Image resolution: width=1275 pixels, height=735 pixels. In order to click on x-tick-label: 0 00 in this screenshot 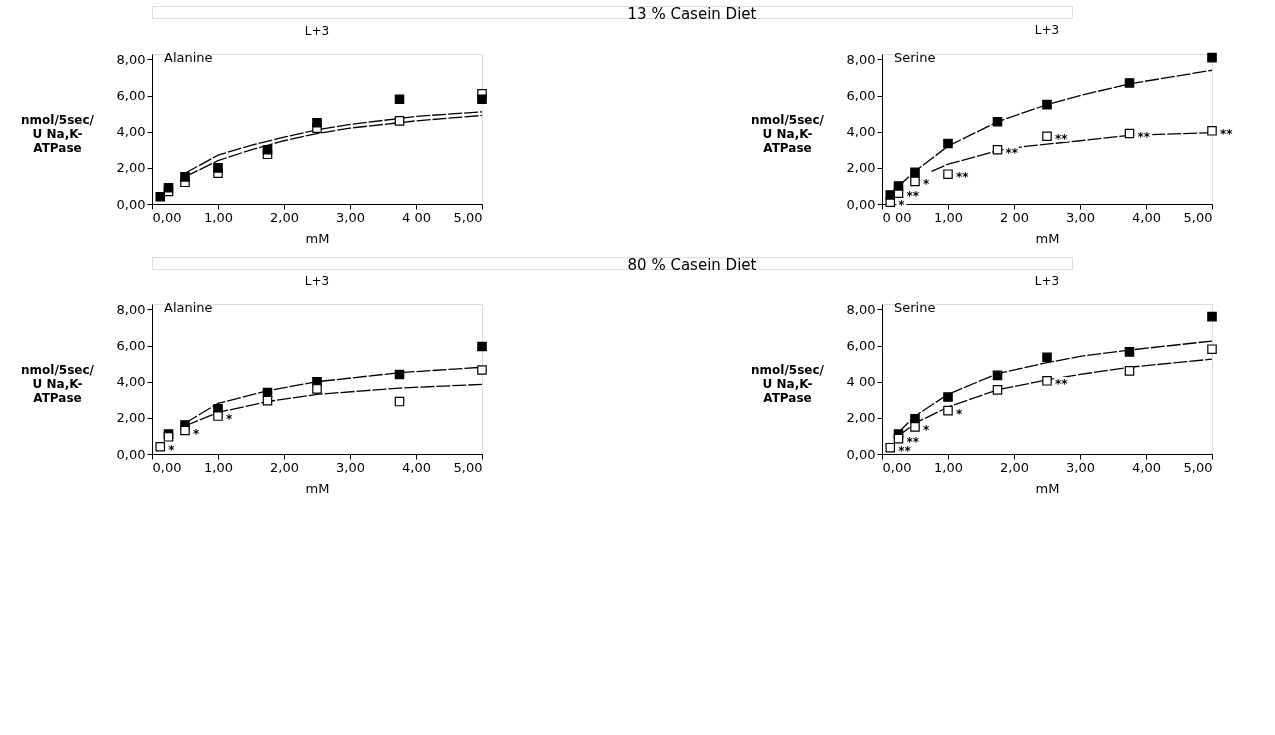, I will do `click(897, 217)`.